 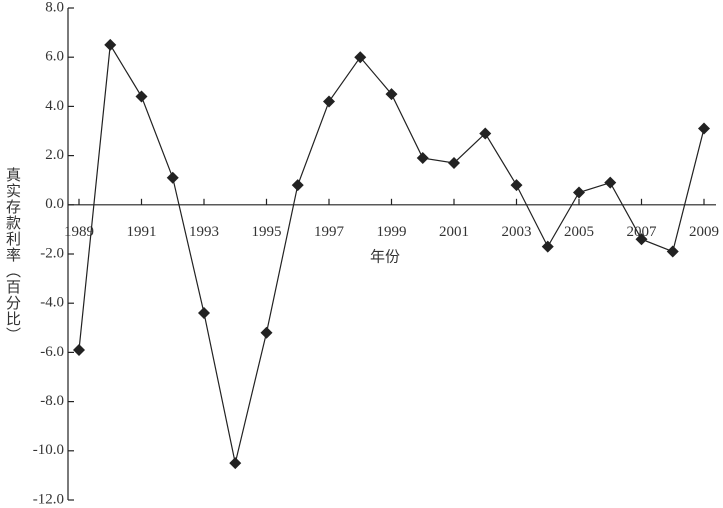 What do you see at coordinates (142, 232) in the screenshot?
I see `x-tick-label: 1991` at bounding box center [142, 232].